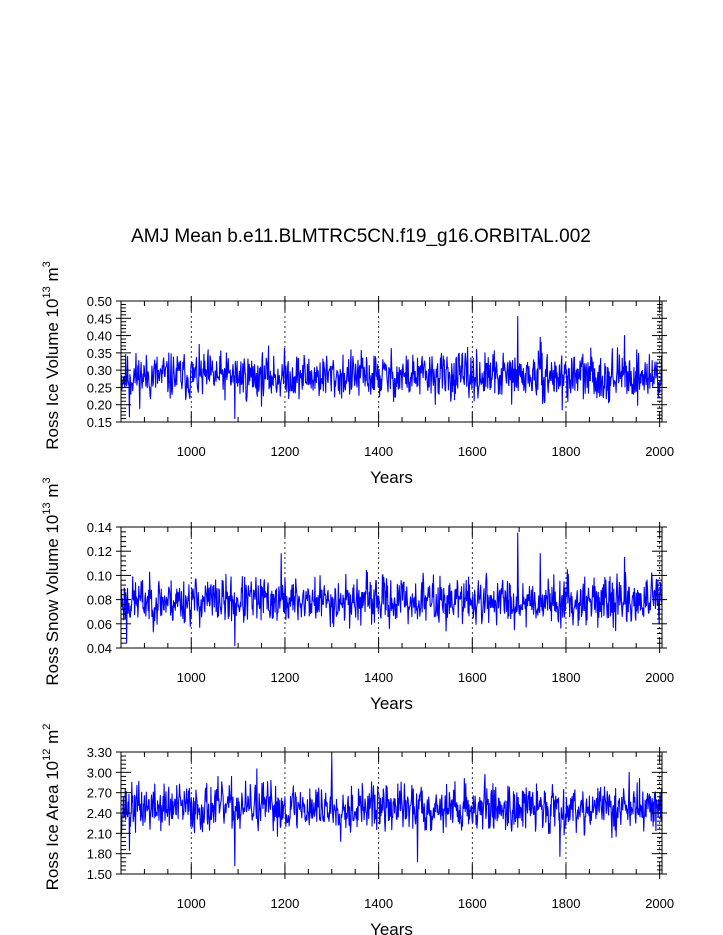 This screenshot has width=723, height=935. I want to click on y-tick-label: 0.15, so click(99, 422).